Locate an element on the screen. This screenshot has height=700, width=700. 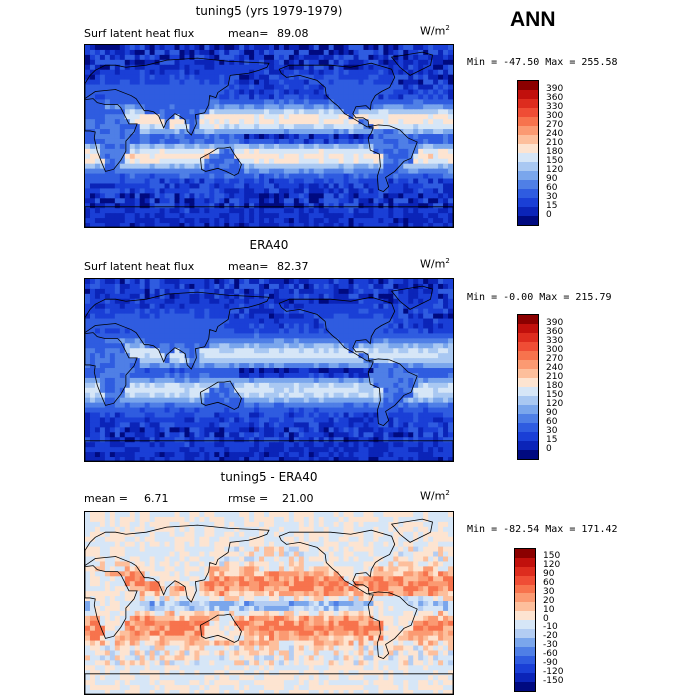
panel-2-map is located at coordinates (269, 370).